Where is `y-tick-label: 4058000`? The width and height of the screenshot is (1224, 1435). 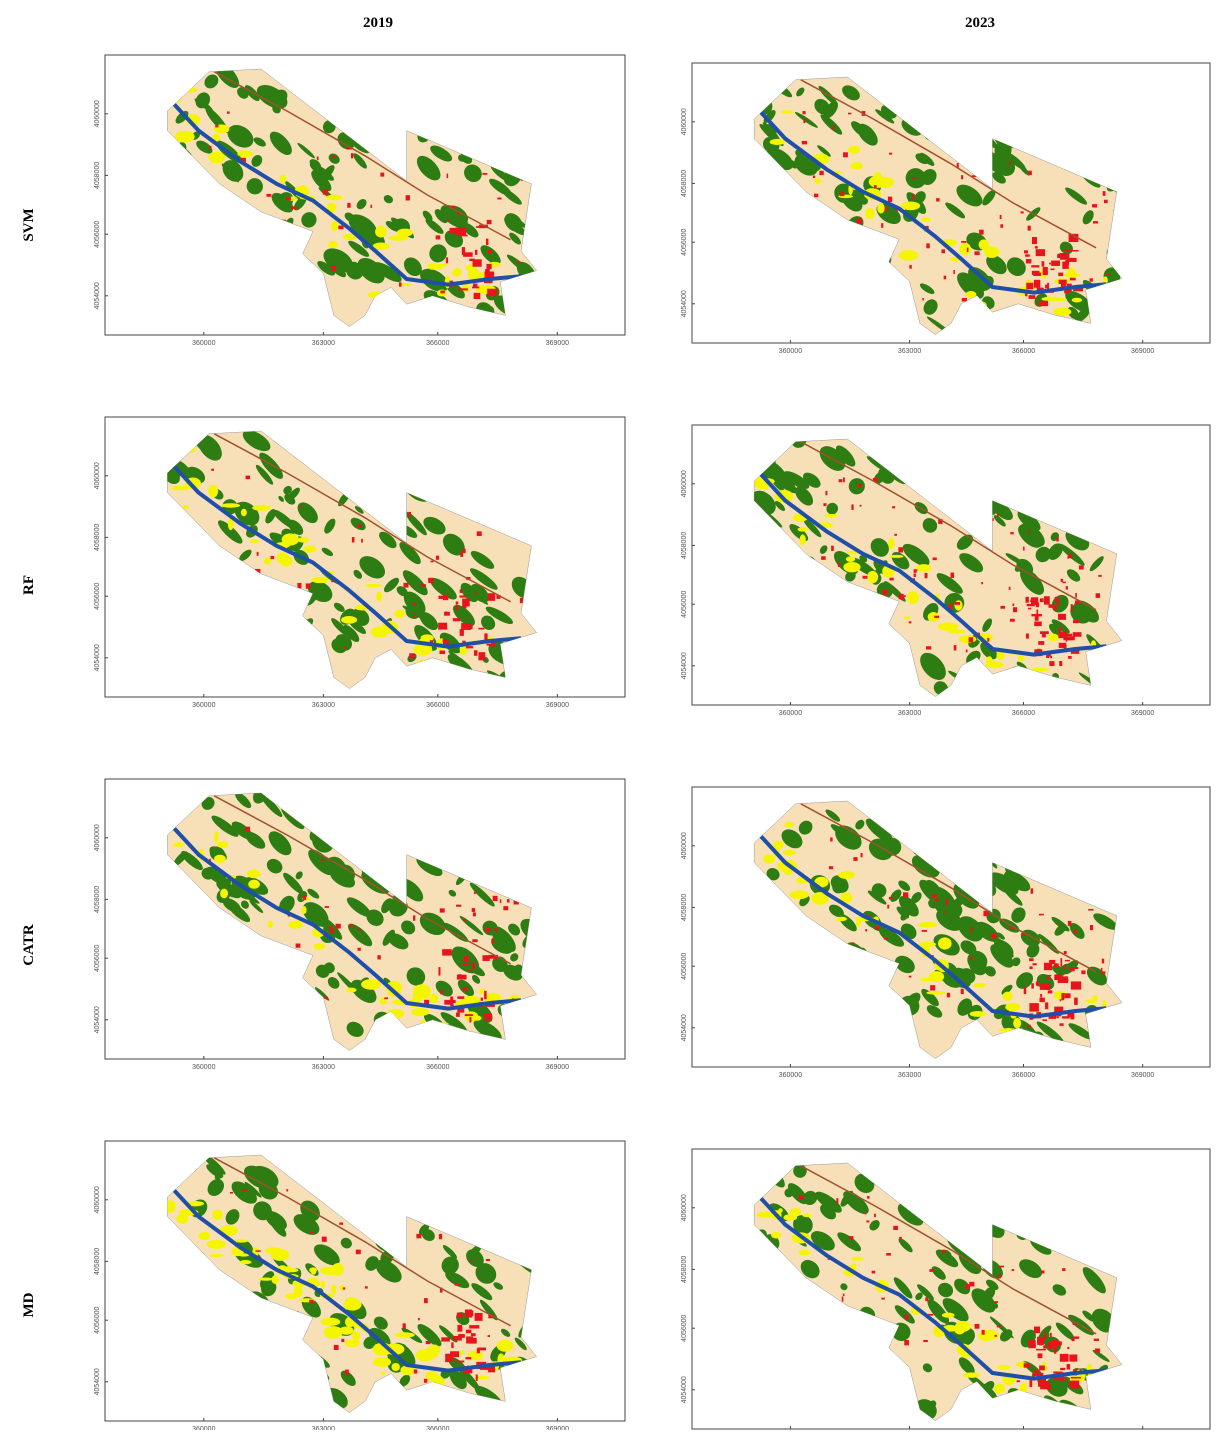
y-tick-label: 4058000 is located at coordinates (684, 907).